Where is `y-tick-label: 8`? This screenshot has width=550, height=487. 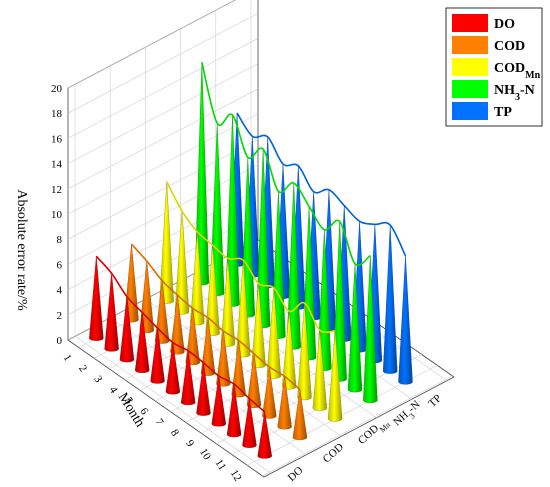 y-tick-label: 8 is located at coordinates (60, 240).